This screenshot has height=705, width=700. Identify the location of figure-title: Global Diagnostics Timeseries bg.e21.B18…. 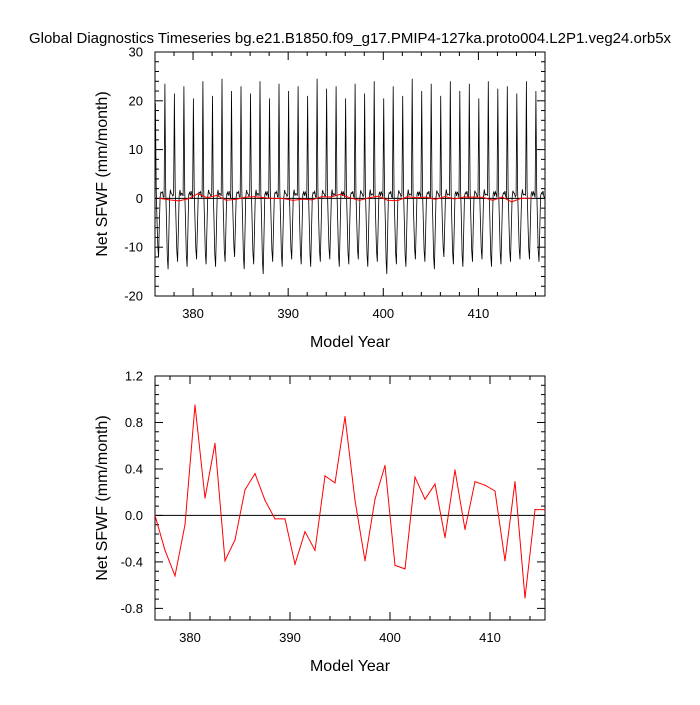
(350, 38).